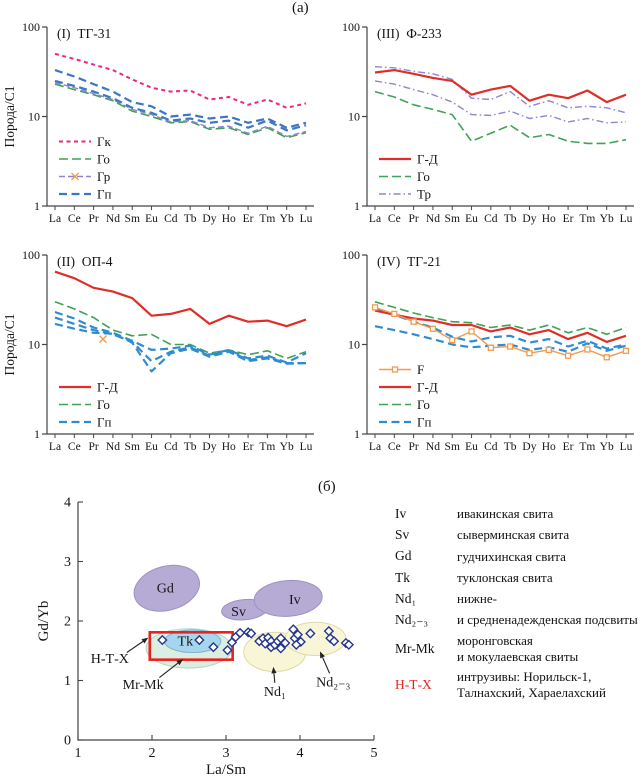 Image resolution: width=641 pixels, height=780 pixels. I want to click on sample-points, so click(256, 640).